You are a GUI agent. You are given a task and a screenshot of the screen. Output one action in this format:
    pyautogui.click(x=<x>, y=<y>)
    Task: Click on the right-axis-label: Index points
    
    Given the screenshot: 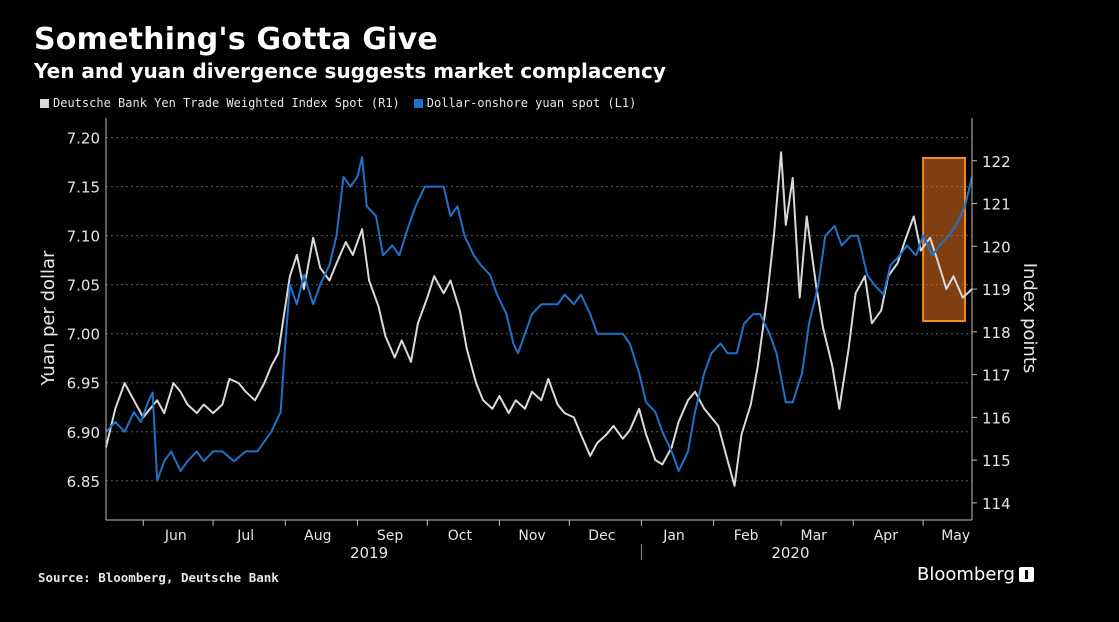 What is the action you would take?
    pyautogui.click(x=1029, y=318)
    